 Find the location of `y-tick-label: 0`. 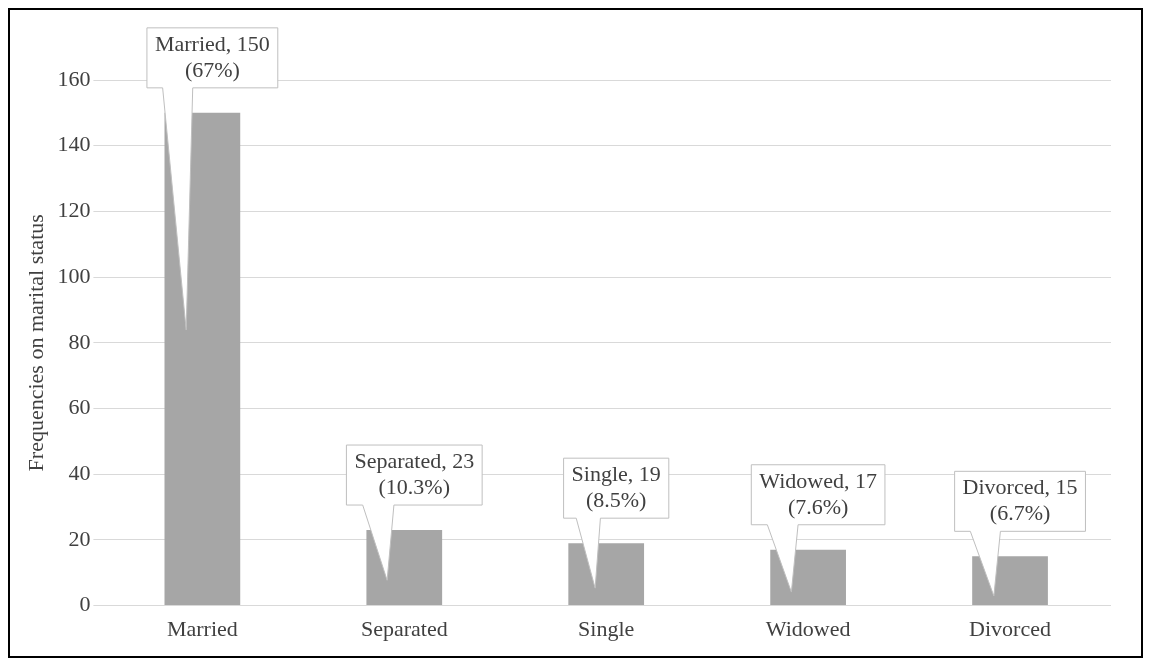

y-tick-label: 0 is located at coordinates (85, 604).